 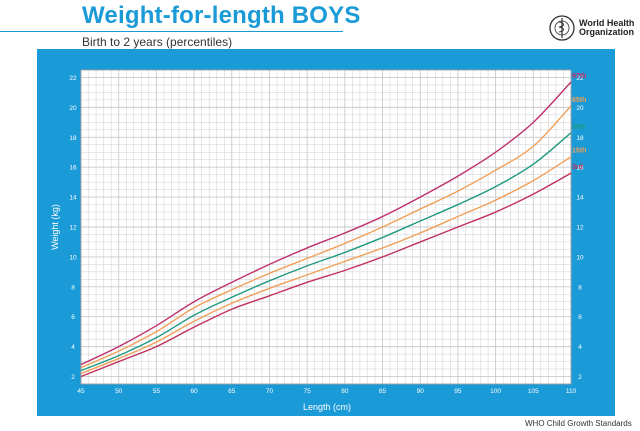 I want to click on x-tick-label: 100, so click(x=495, y=391).